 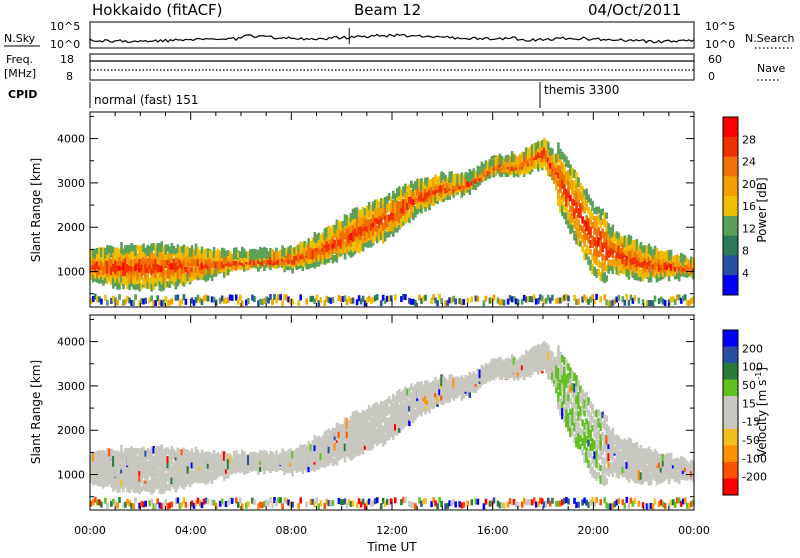 I want to click on nave-tick-bottom: 0, so click(x=711, y=76).